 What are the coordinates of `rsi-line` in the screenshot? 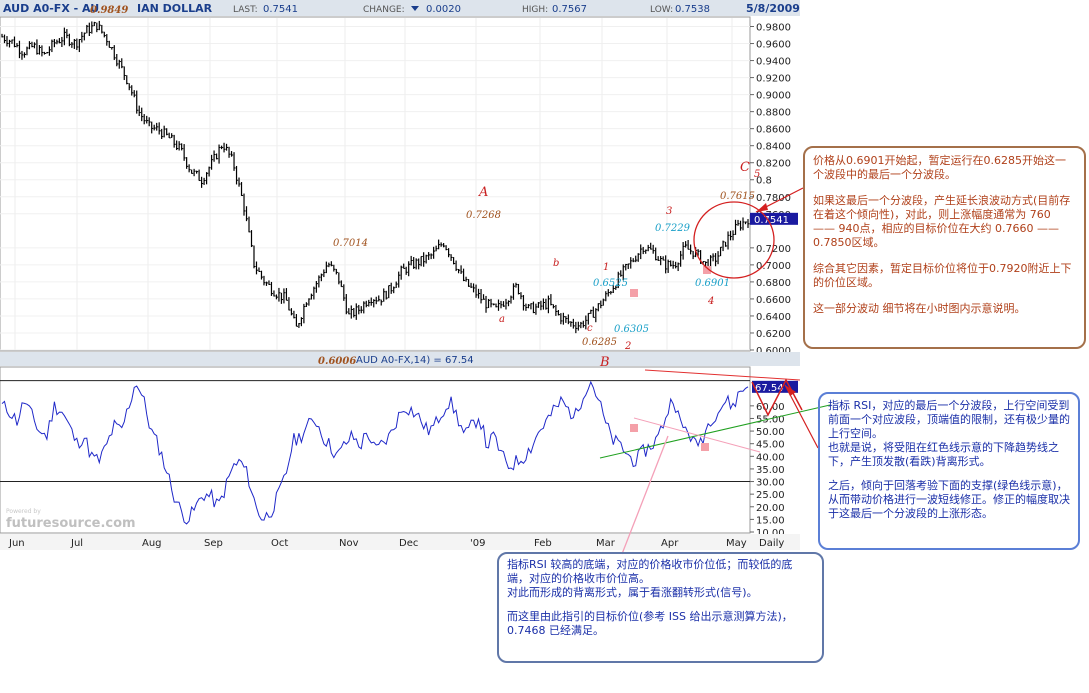 It's located at (375, 452).